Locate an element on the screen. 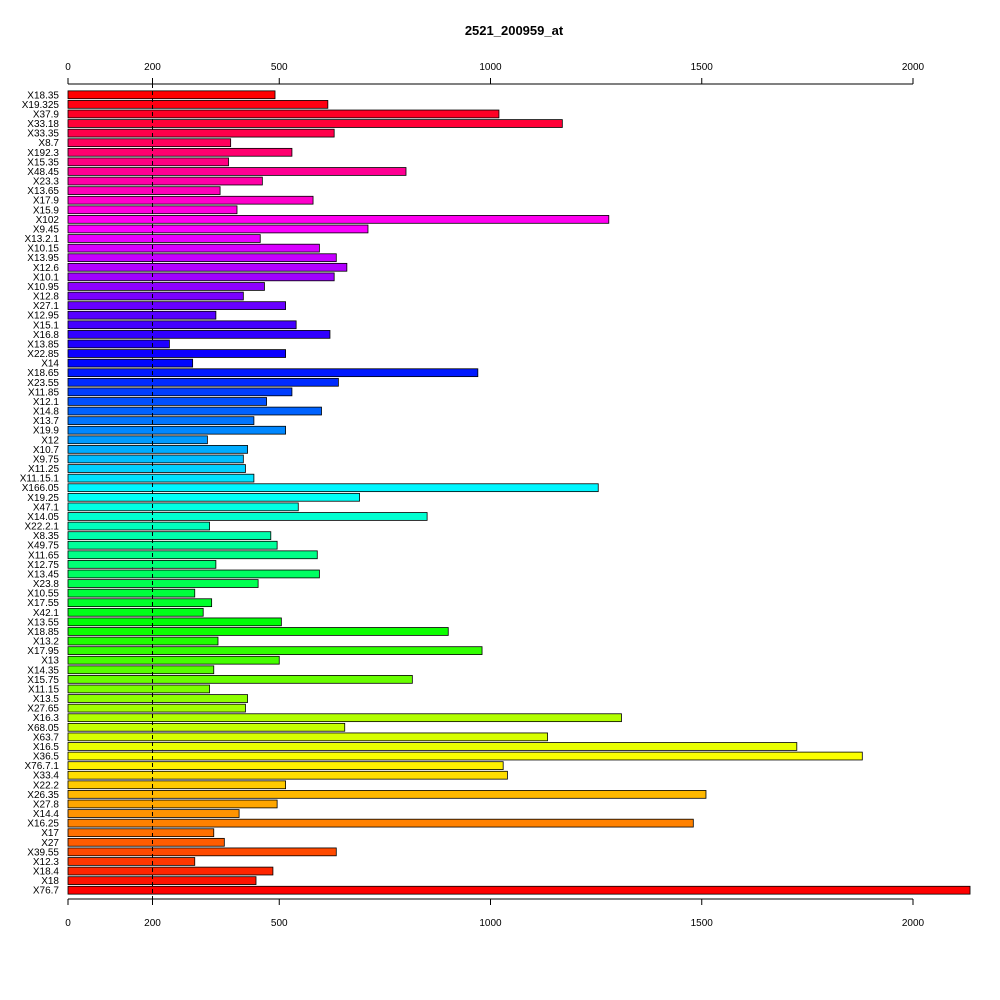  category-label: X19.325 is located at coordinates (41, 105).